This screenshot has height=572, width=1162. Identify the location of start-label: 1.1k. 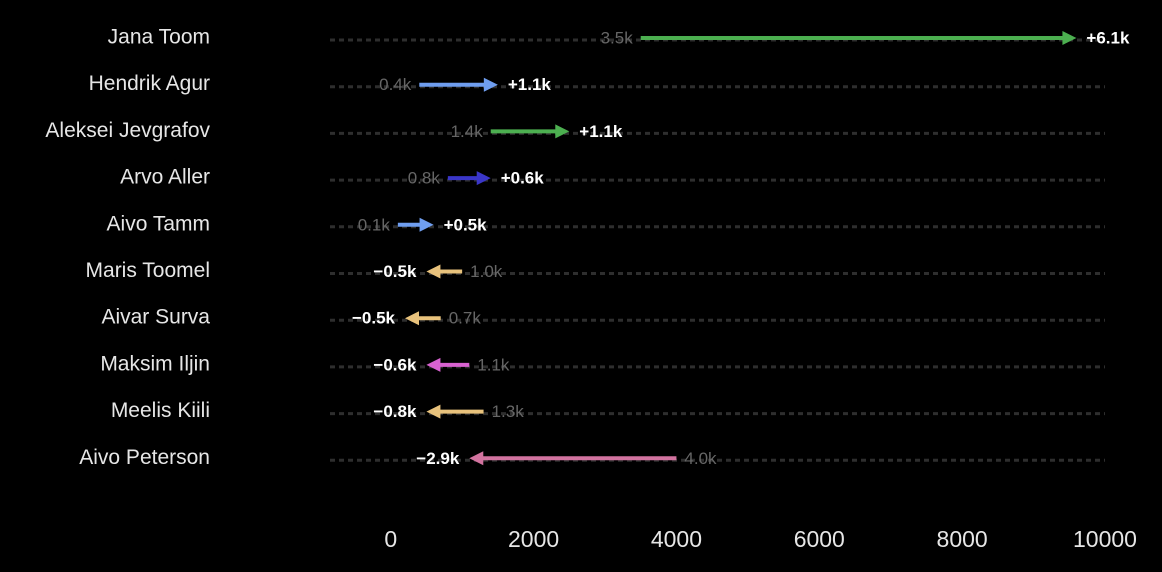
(493, 364).